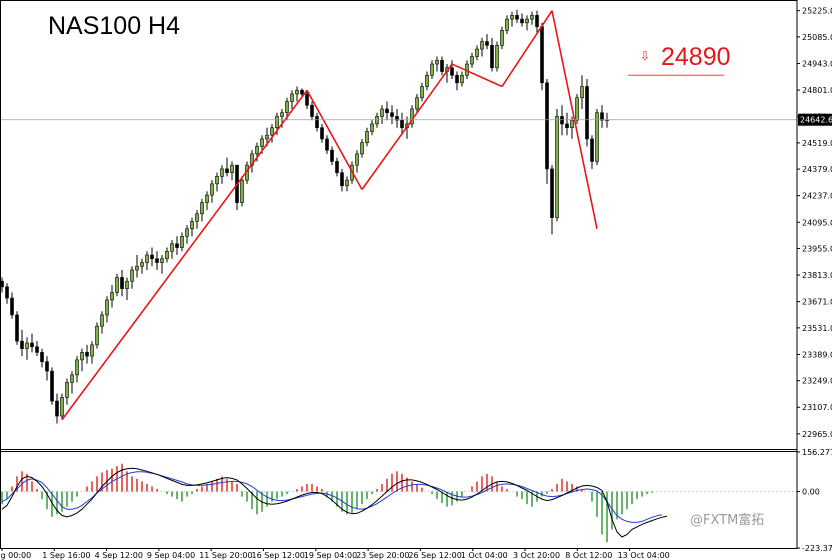 Image resolution: width=832 pixels, height=560 pixels. Describe the element at coordinates (817, 407) in the screenshot. I see `y-tick-label: 23107.0` at that location.